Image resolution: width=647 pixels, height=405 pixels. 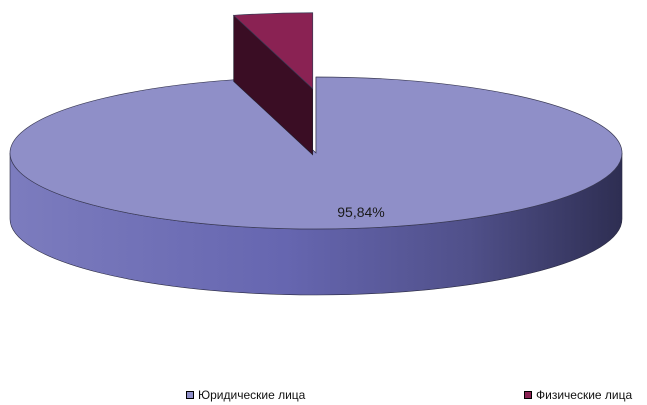 I want to click on pie-data-labels: 95,84%4,16%, so click(x=360, y=212).